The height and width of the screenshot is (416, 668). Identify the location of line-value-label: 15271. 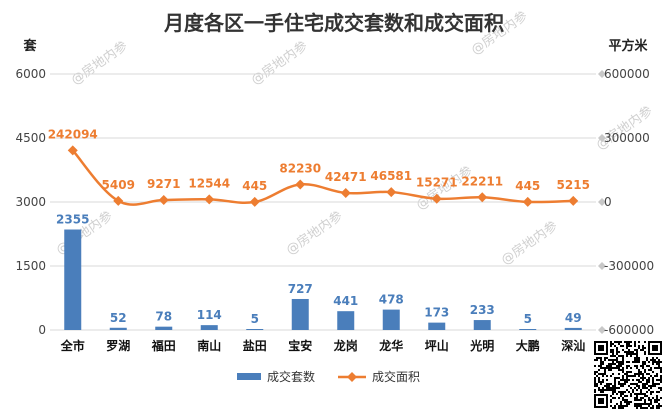
(437, 183).